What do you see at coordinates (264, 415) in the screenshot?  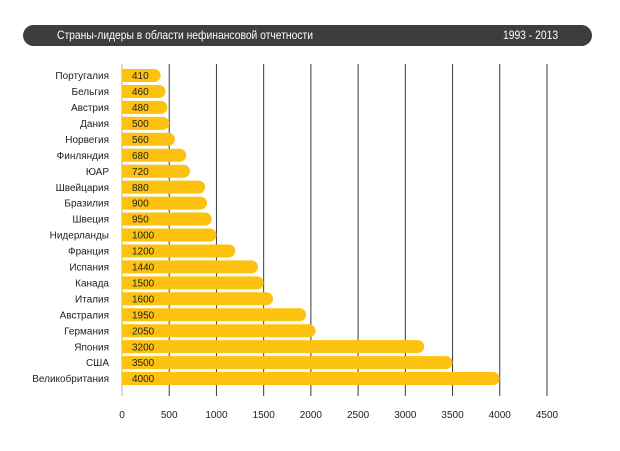 I see `x-tick-label: 1500` at bounding box center [264, 415].